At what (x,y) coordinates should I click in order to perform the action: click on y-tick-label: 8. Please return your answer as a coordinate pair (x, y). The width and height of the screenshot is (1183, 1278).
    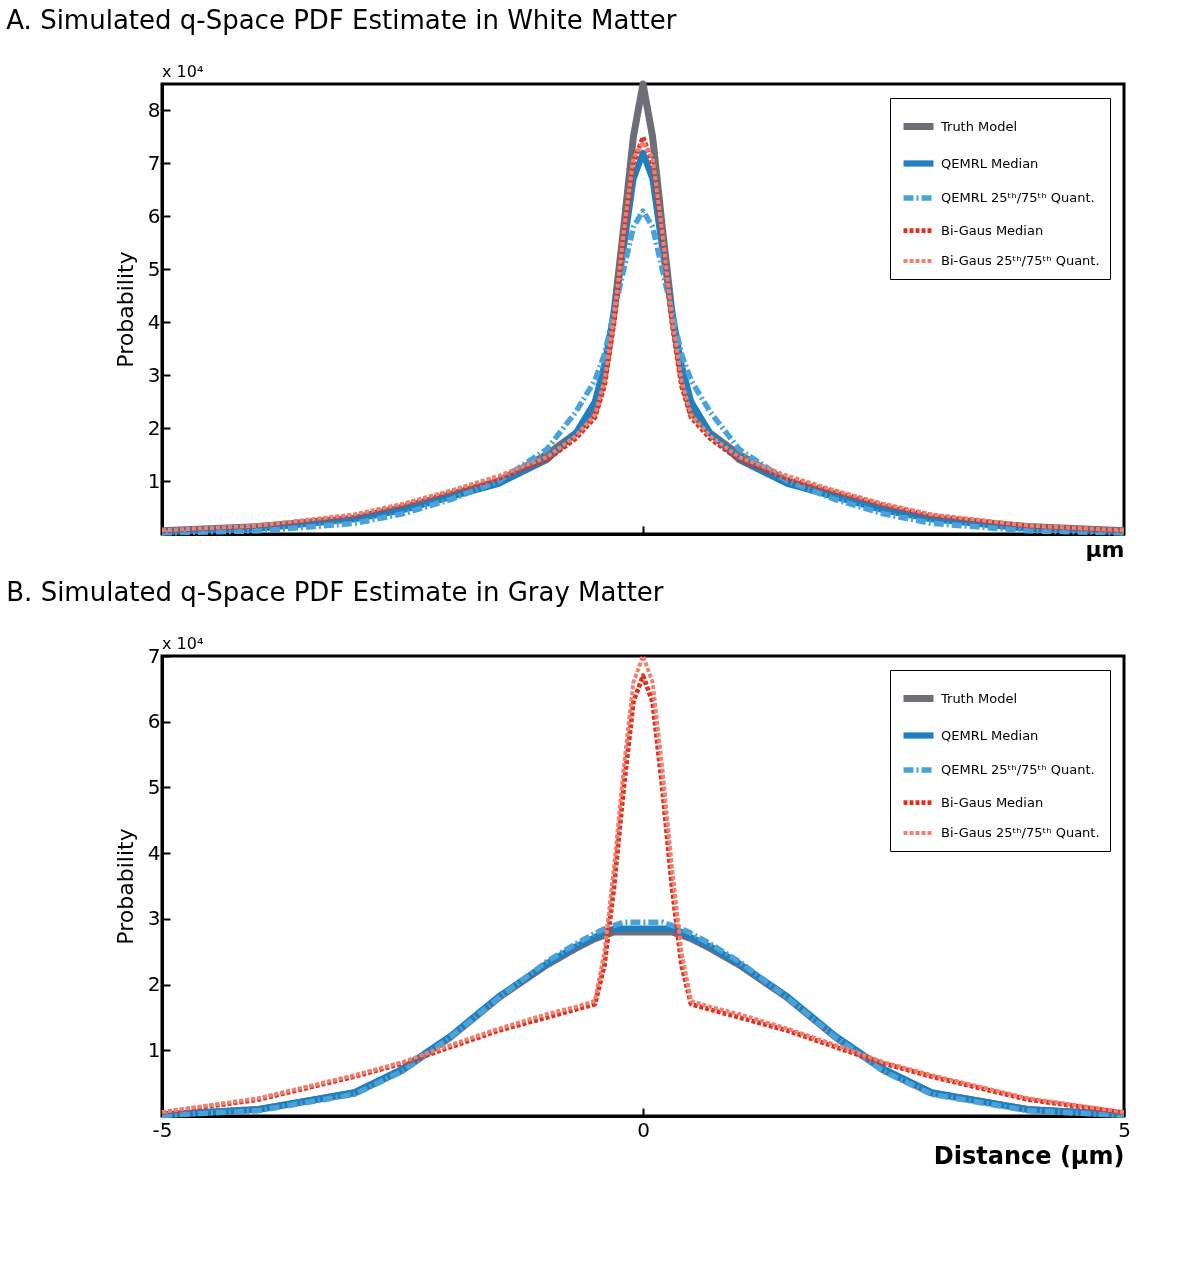
    Looking at the image, I should click on (154, 109).